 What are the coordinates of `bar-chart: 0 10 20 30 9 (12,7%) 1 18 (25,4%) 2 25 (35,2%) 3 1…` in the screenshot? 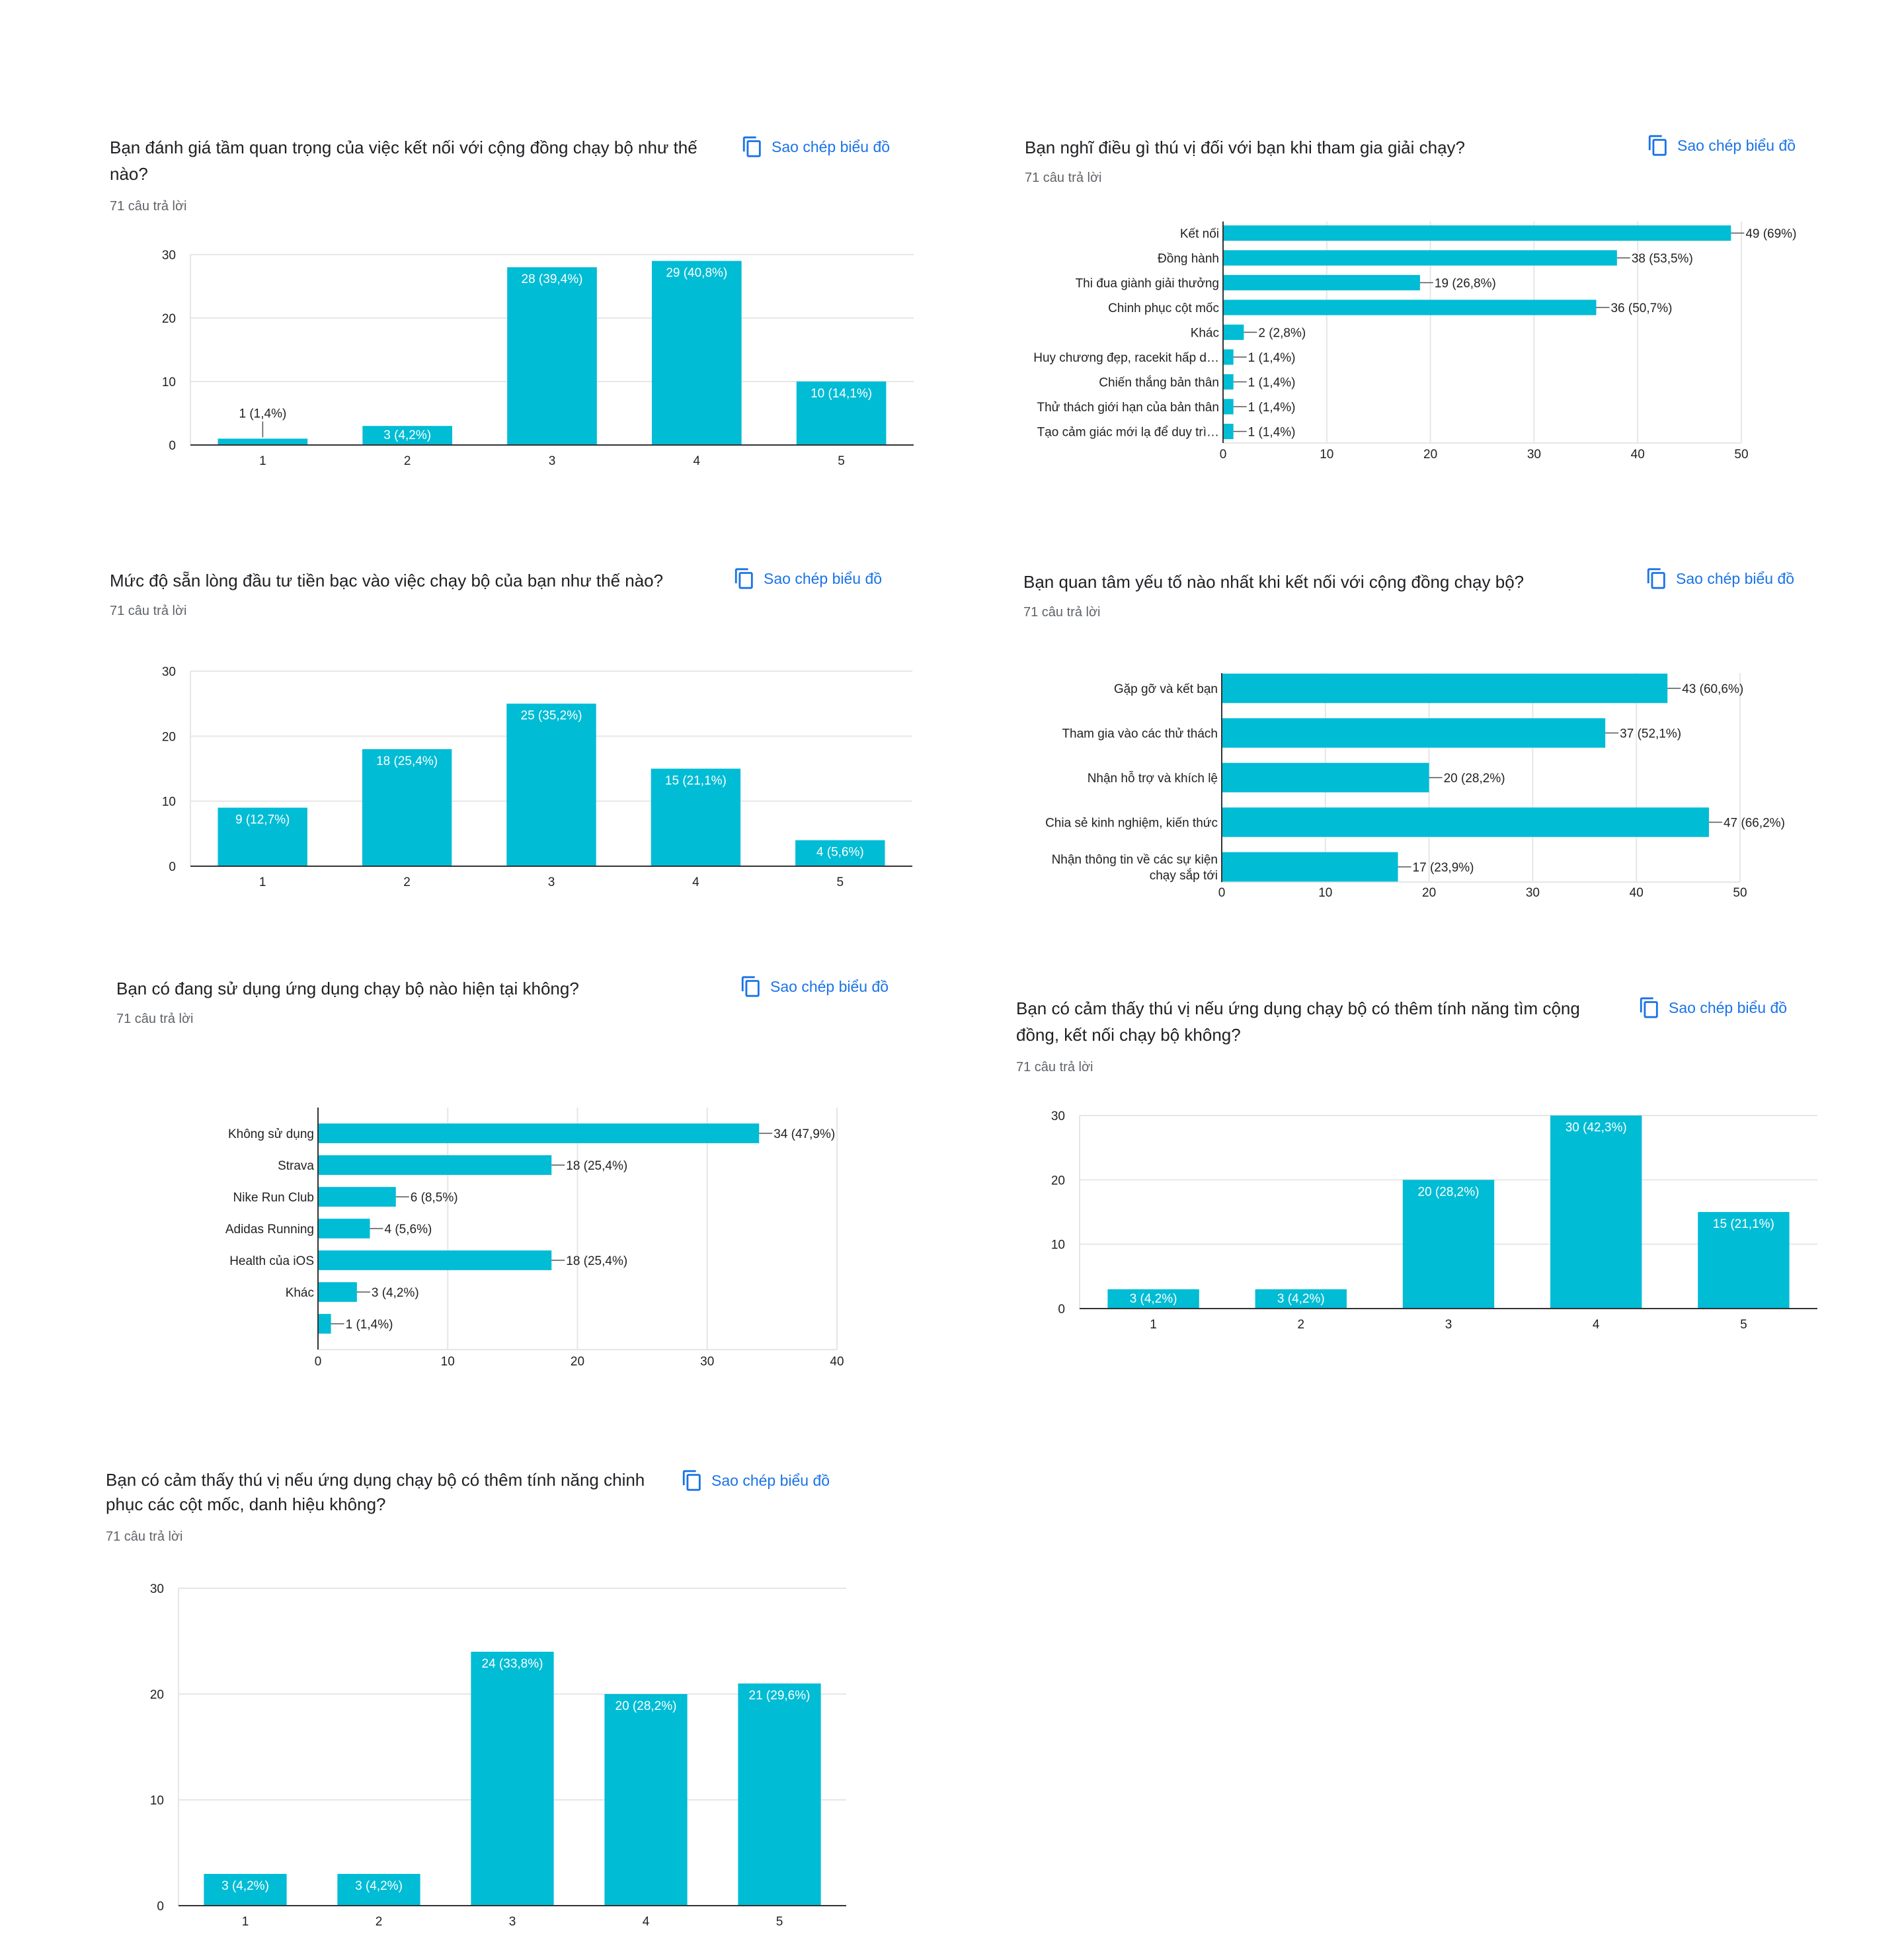 It's located at (537, 777).